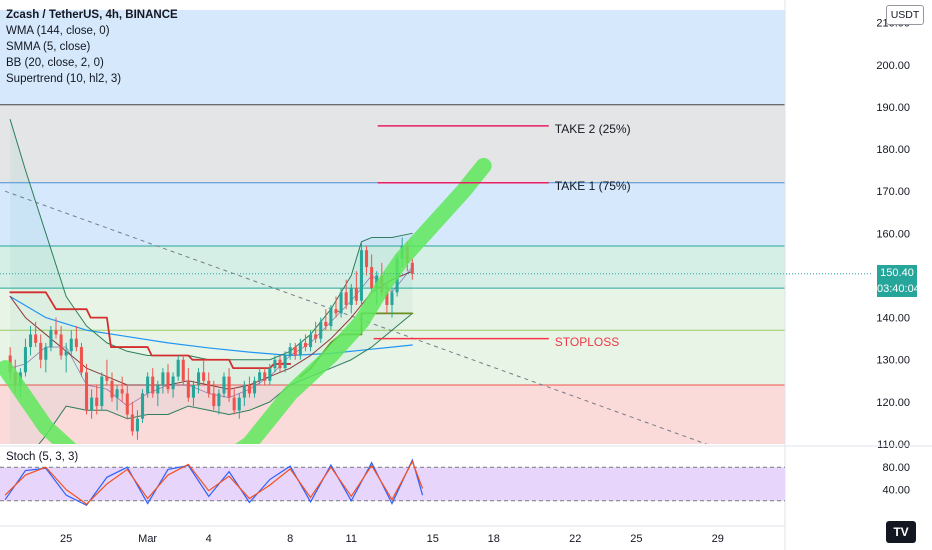 Image resolution: width=932 pixels, height=550 pixels. Describe the element at coordinates (58, 31) in the screenshot. I see `legend-wma: WMA (144, close, 0)` at that location.